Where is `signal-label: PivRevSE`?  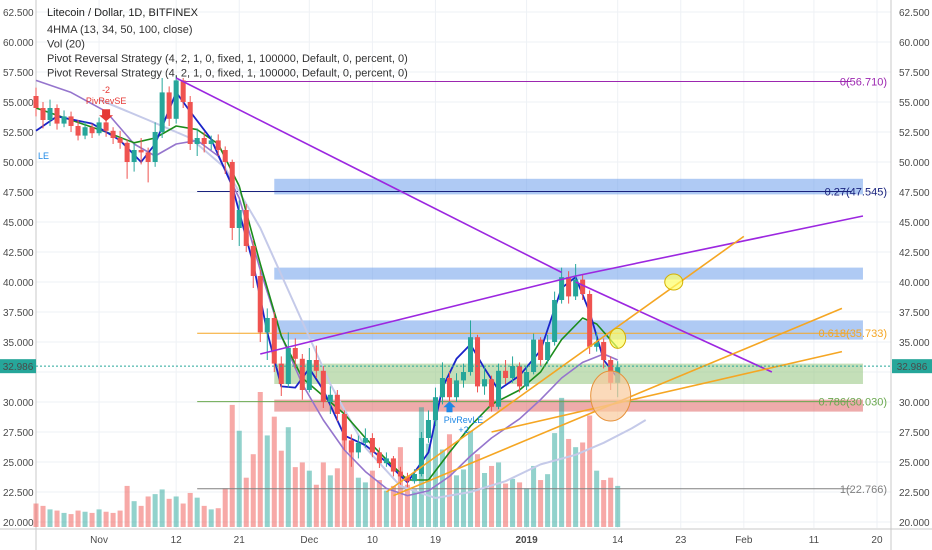 signal-label: PivRevSE is located at coordinates (106, 101).